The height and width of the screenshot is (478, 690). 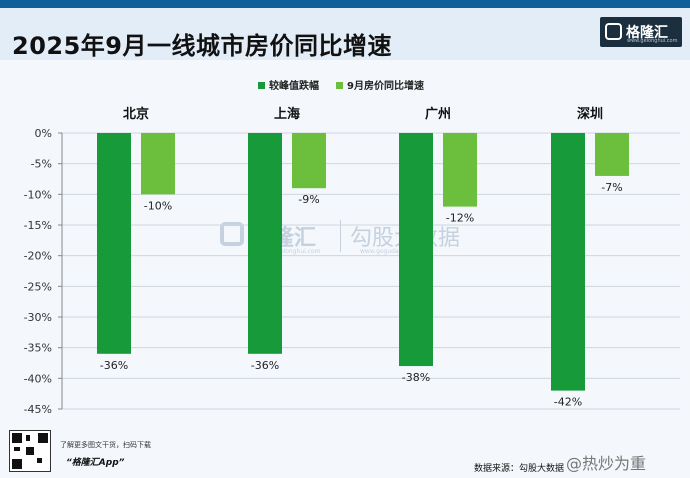 What do you see at coordinates (41, 164) in the screenshot?
I see `y-tick-label: -5%` at bounding box center [41, 164].